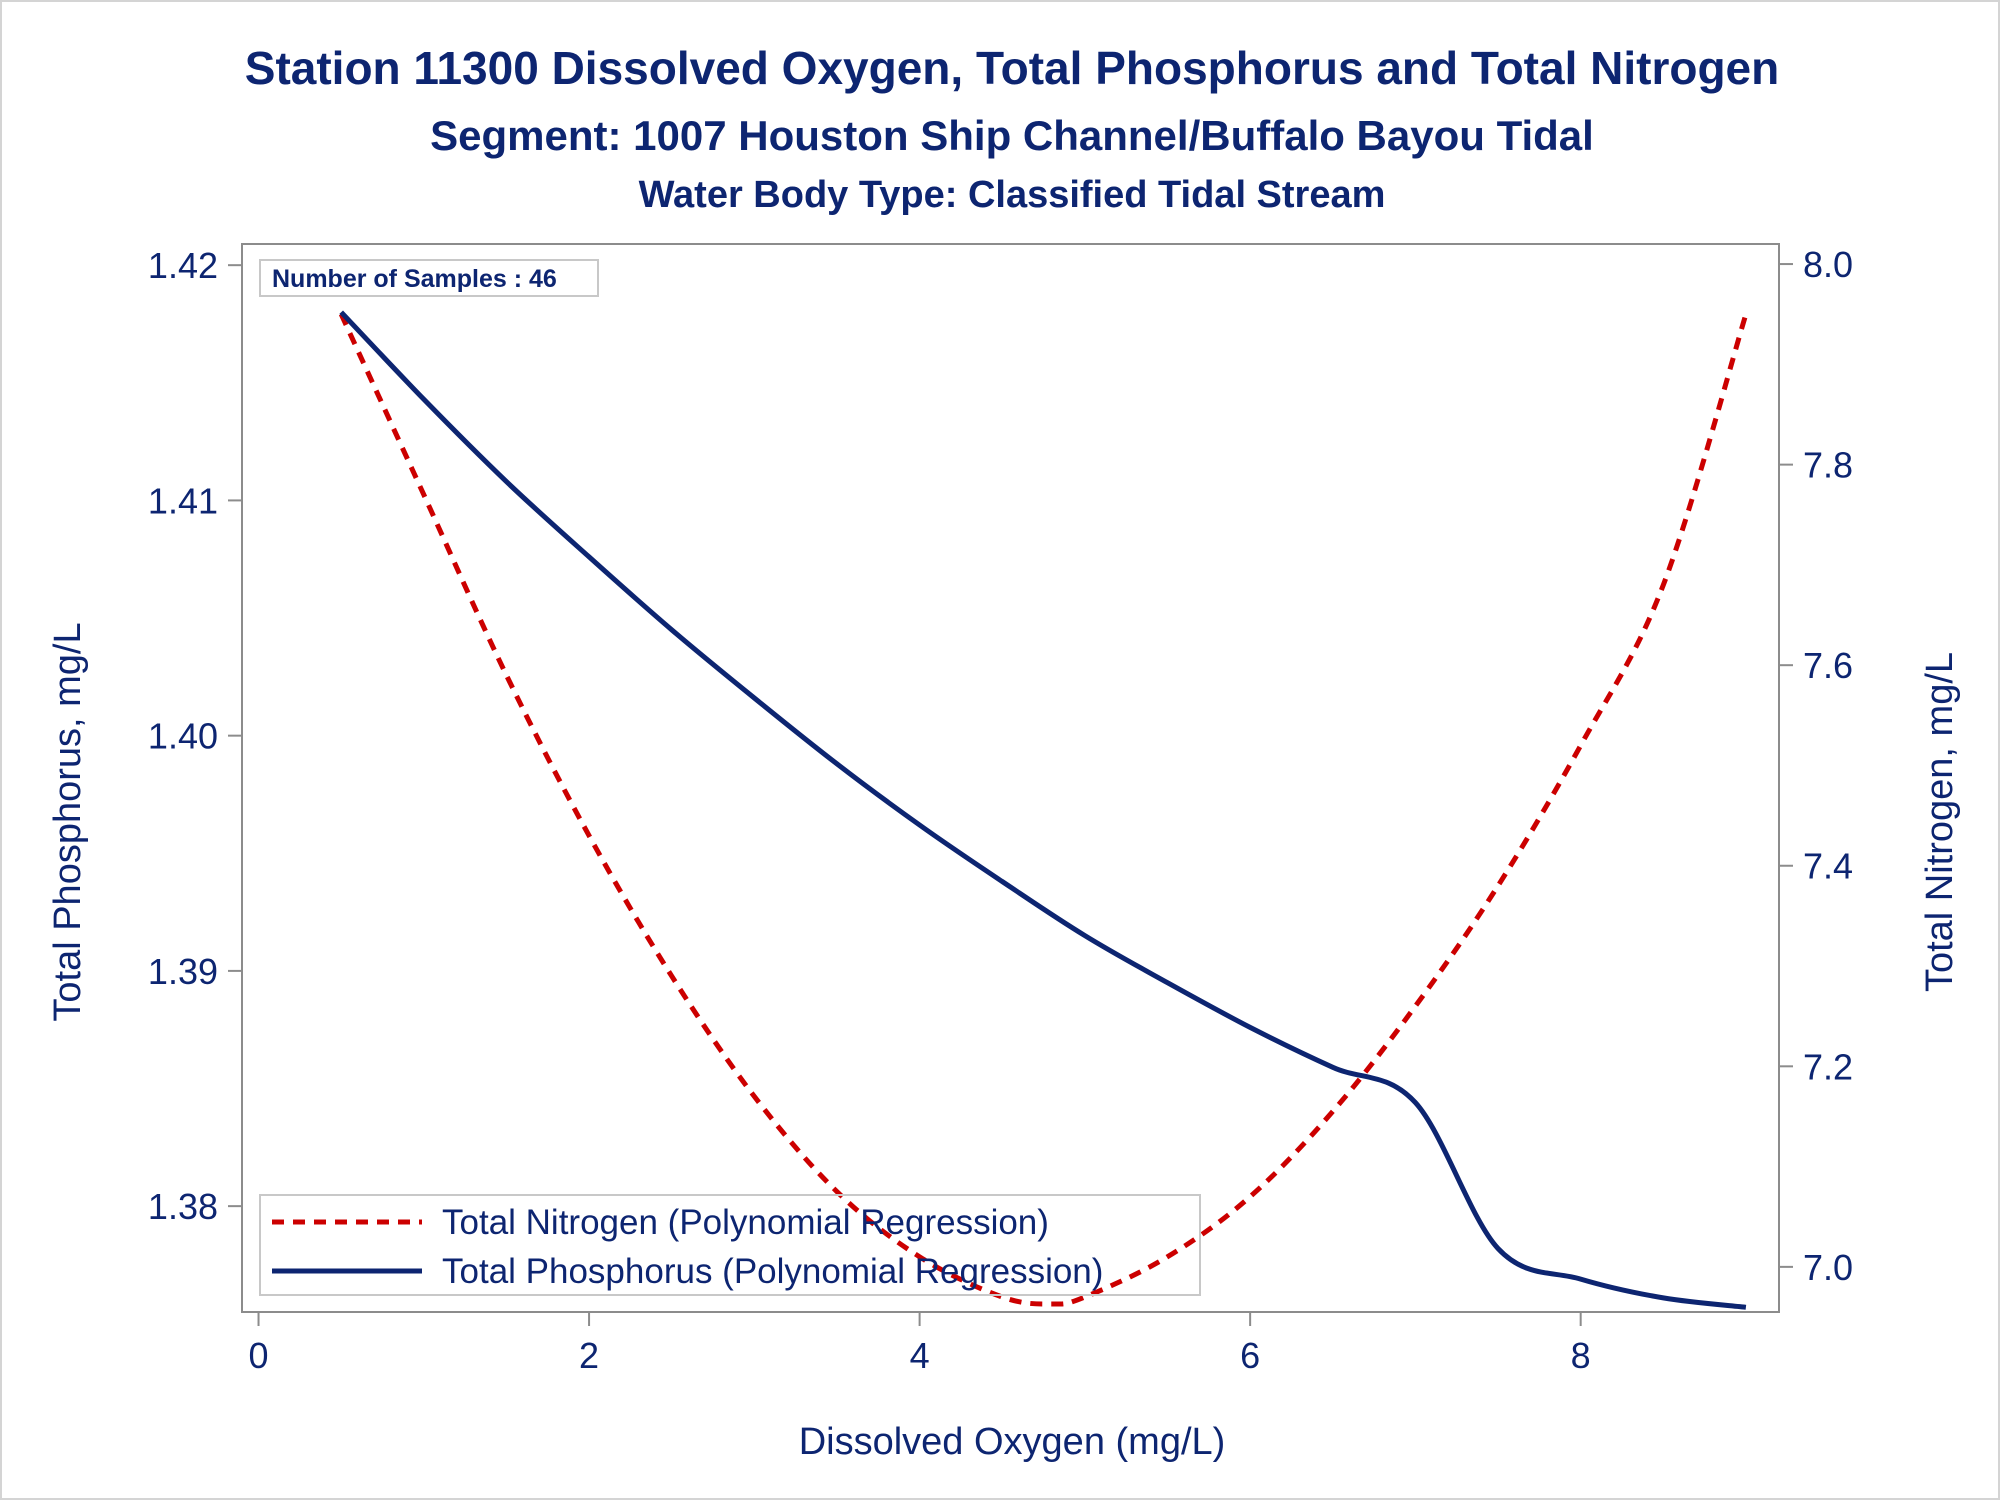 This screenshot has width=2000, height=1503. What do you see at coordinates (183, 500) in the screenshot?
I see `y-tick-label: 1.41` at bounding box center [183, 500].